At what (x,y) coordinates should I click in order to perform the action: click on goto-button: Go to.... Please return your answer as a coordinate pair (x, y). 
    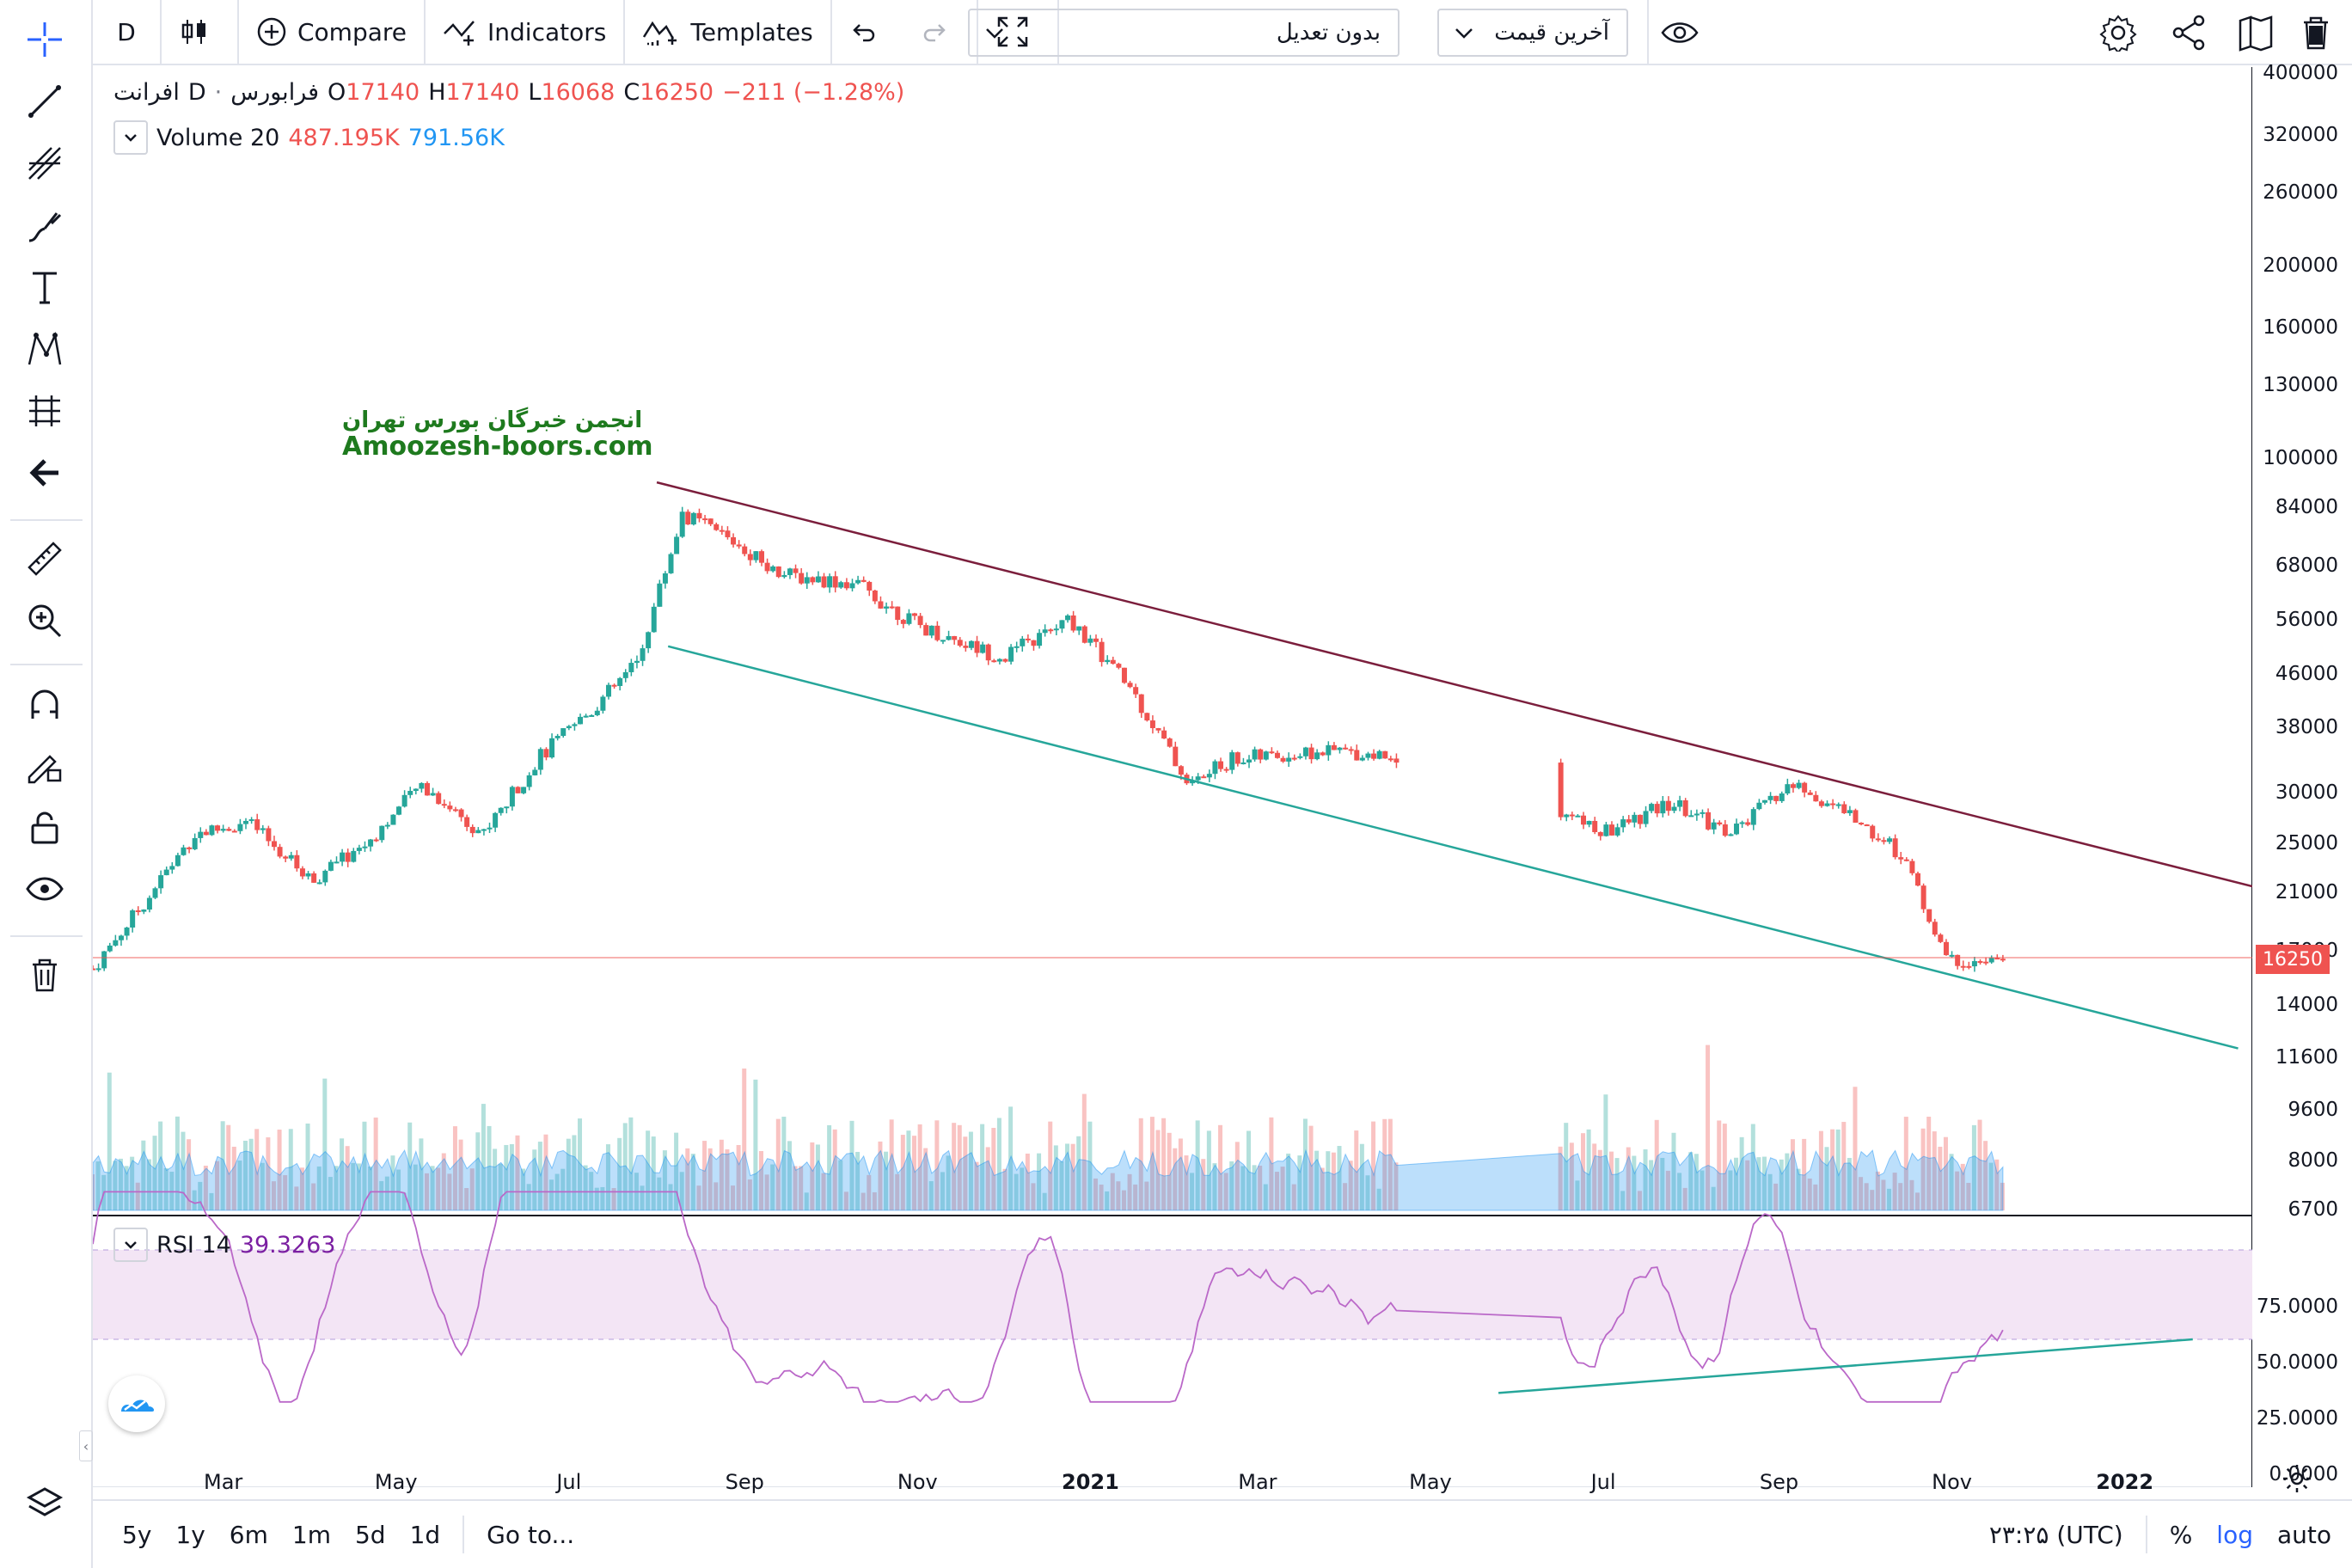
    Looking at the image, I should click on (531, 1534).